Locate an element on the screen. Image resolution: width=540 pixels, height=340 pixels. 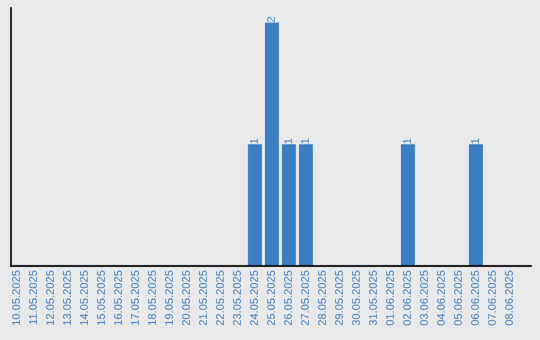
x-tick-label: 31.05.2025 is located at coordinates (373, 298).